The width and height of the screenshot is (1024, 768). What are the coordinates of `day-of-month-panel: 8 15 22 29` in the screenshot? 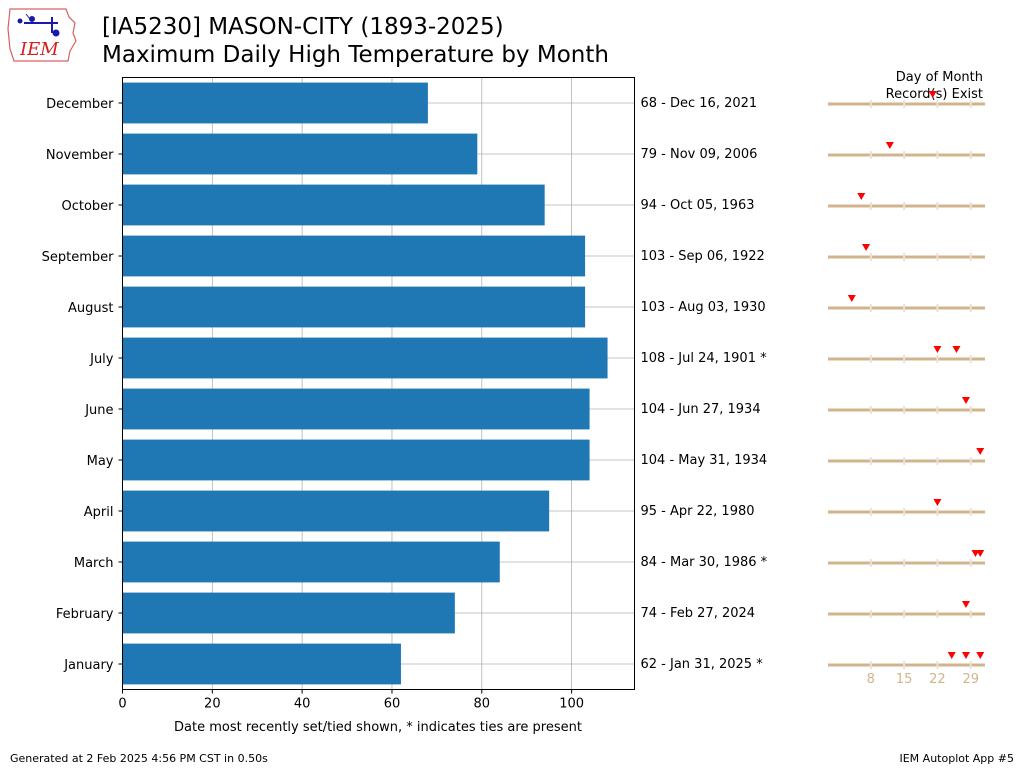 It's located at (906, 389).